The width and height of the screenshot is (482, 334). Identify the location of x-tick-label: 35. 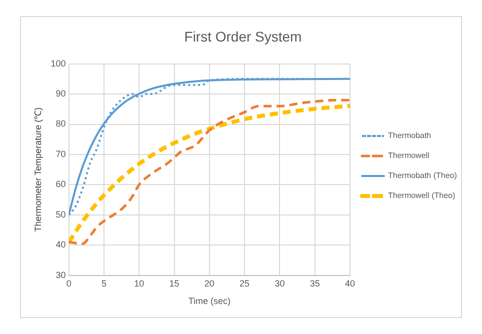
(315, 283).